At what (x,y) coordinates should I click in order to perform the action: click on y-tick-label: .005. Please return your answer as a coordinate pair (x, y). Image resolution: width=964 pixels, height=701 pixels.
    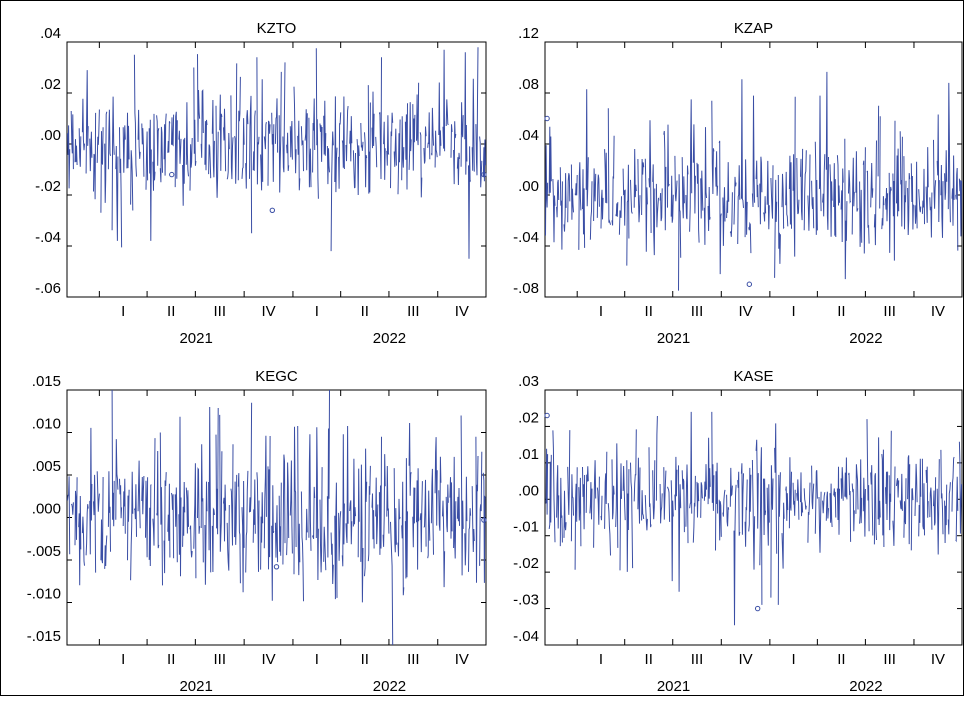
    Looking at the image, I should click on (46, 466).